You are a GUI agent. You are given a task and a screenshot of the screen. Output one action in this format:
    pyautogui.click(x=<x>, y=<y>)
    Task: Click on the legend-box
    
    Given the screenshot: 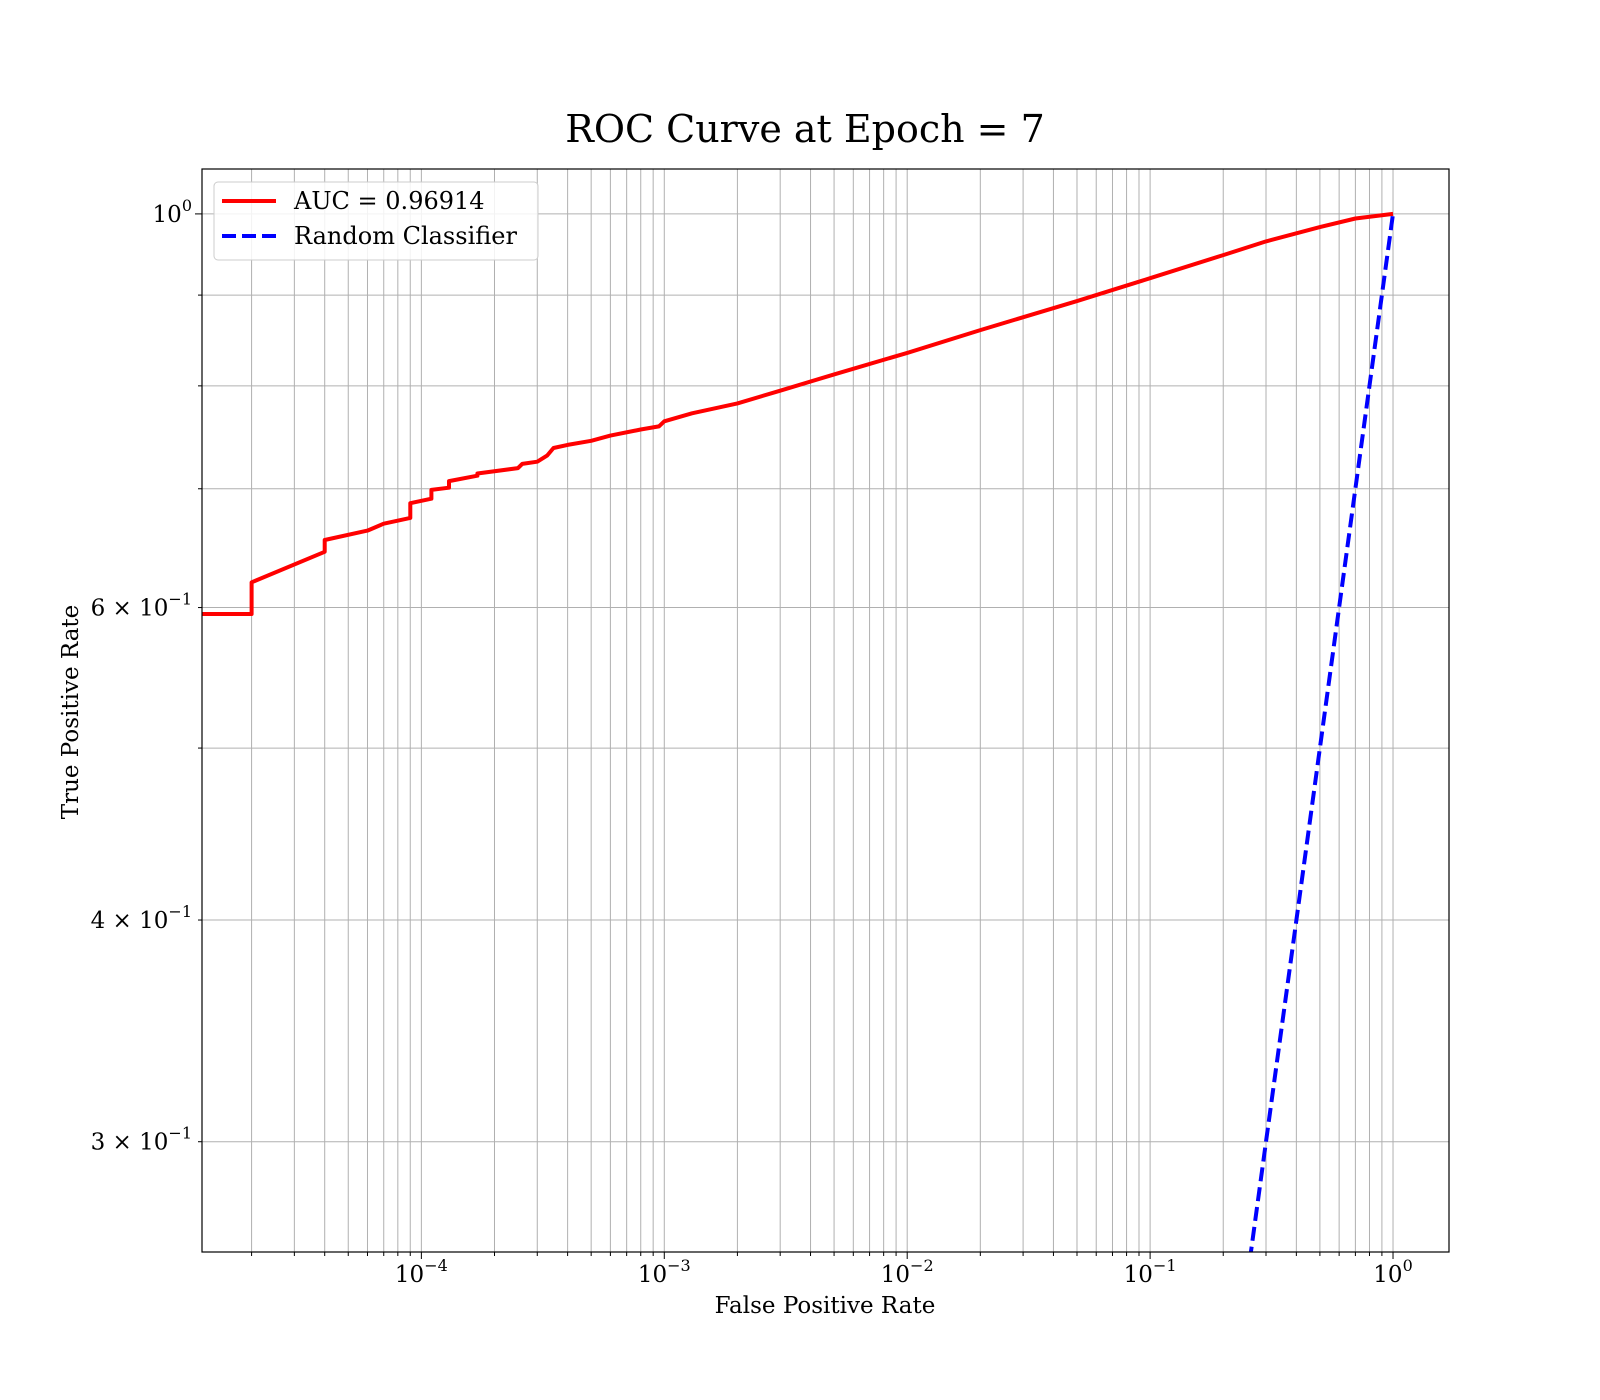 What is the action you would take?
    pyautogui.click(x=376, y=221)
    